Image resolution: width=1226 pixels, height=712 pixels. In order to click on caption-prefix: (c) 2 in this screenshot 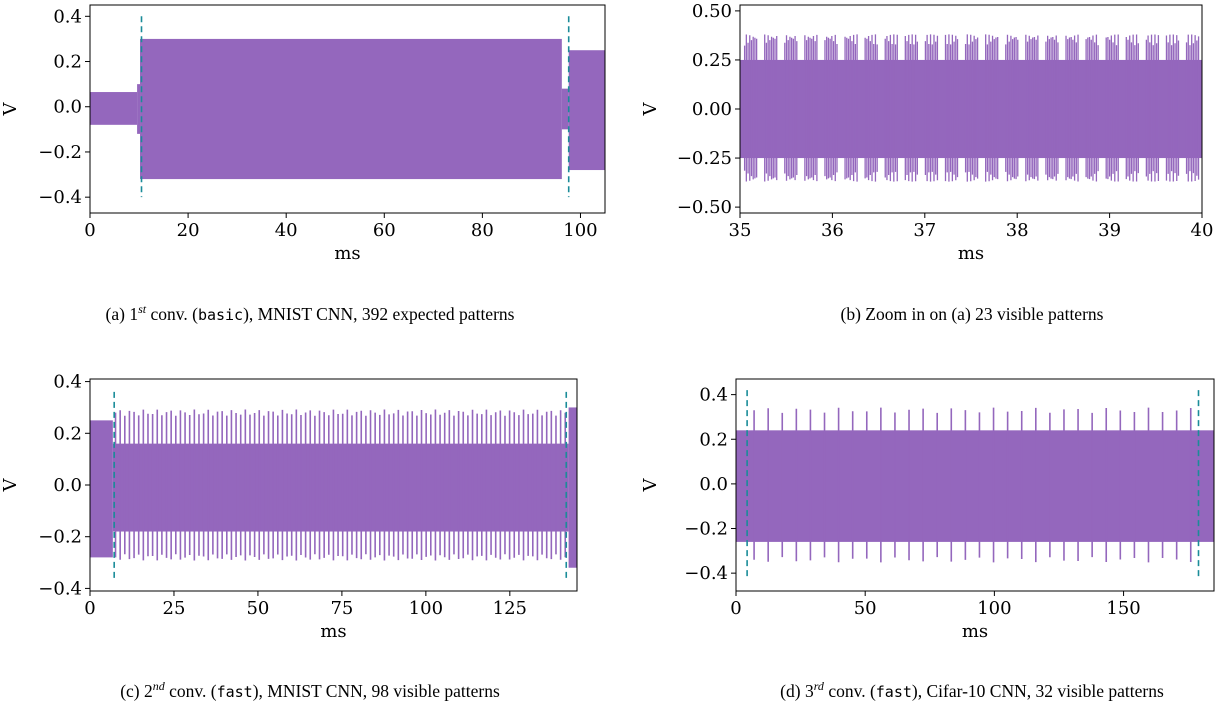, I will do `click(136, 691)`.